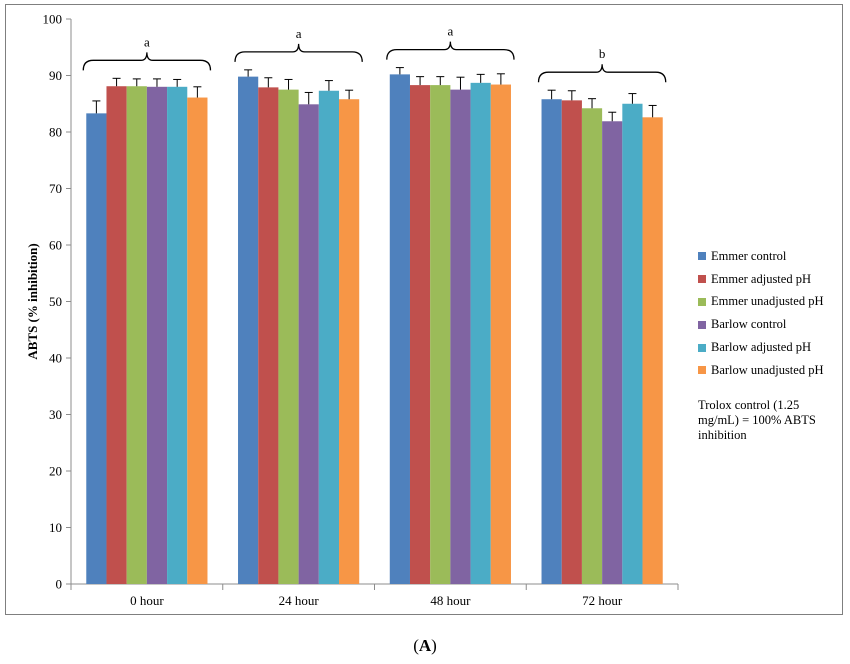 The image size is (850, 664). I want to click on legend-item: Emmer unadjusted pH, so click(770, 302).